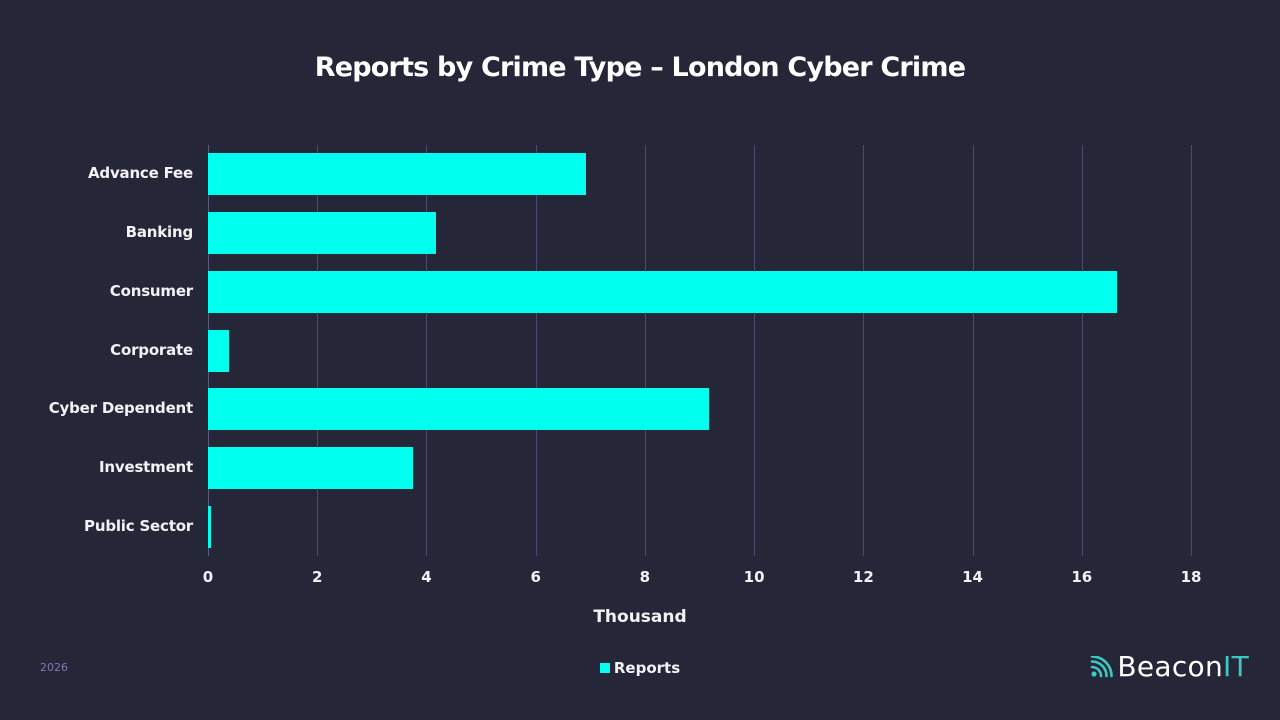  What do you see at coordinates (640, 617) in the screenshot?
I see `x-axis-label: Thousand` at bounding box center [640, 617].